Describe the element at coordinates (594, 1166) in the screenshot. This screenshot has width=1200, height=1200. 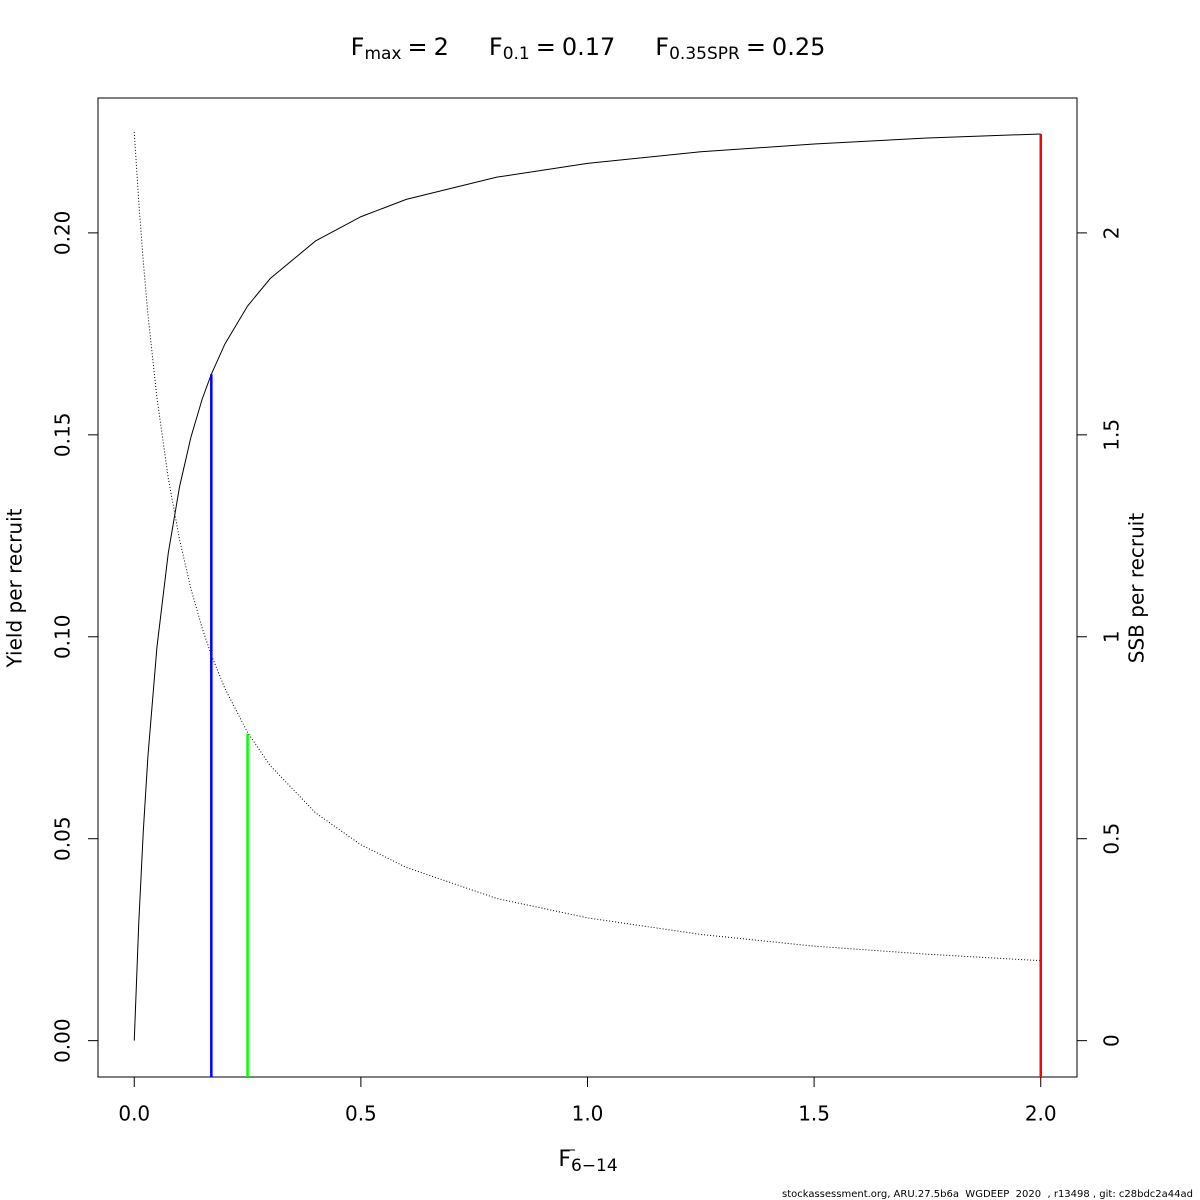
I see `x-label-subscript: 6−14` at that location.